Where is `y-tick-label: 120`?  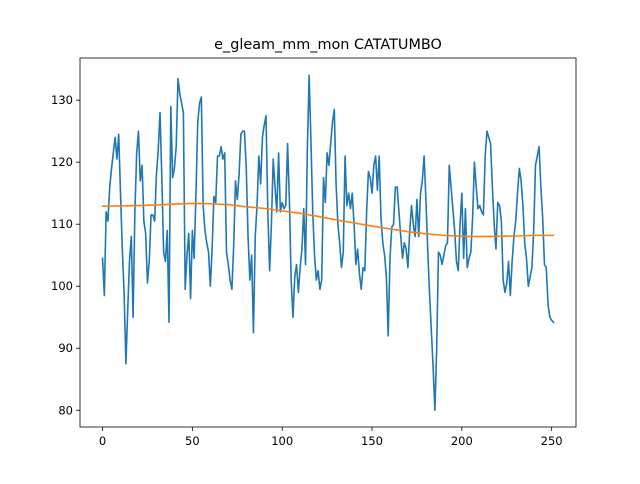 y-tick-label: 120 is located at coordinates (62, 162).